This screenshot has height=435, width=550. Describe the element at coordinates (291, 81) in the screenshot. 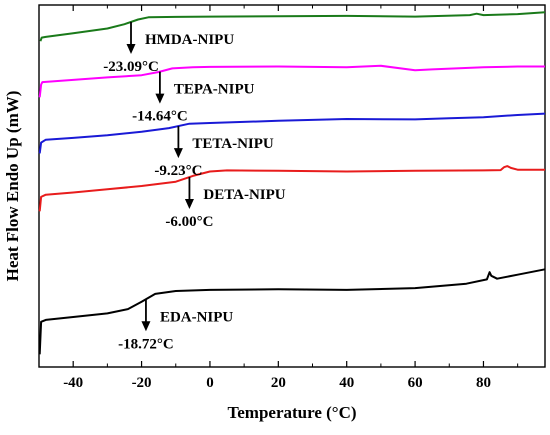

I see `curve-tepa-nipu` at that location.